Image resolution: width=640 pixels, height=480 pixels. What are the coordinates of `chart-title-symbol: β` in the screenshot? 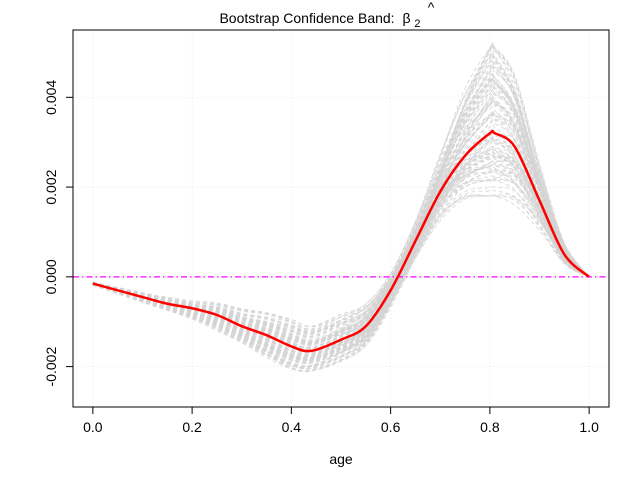 It's located at (406, 18).